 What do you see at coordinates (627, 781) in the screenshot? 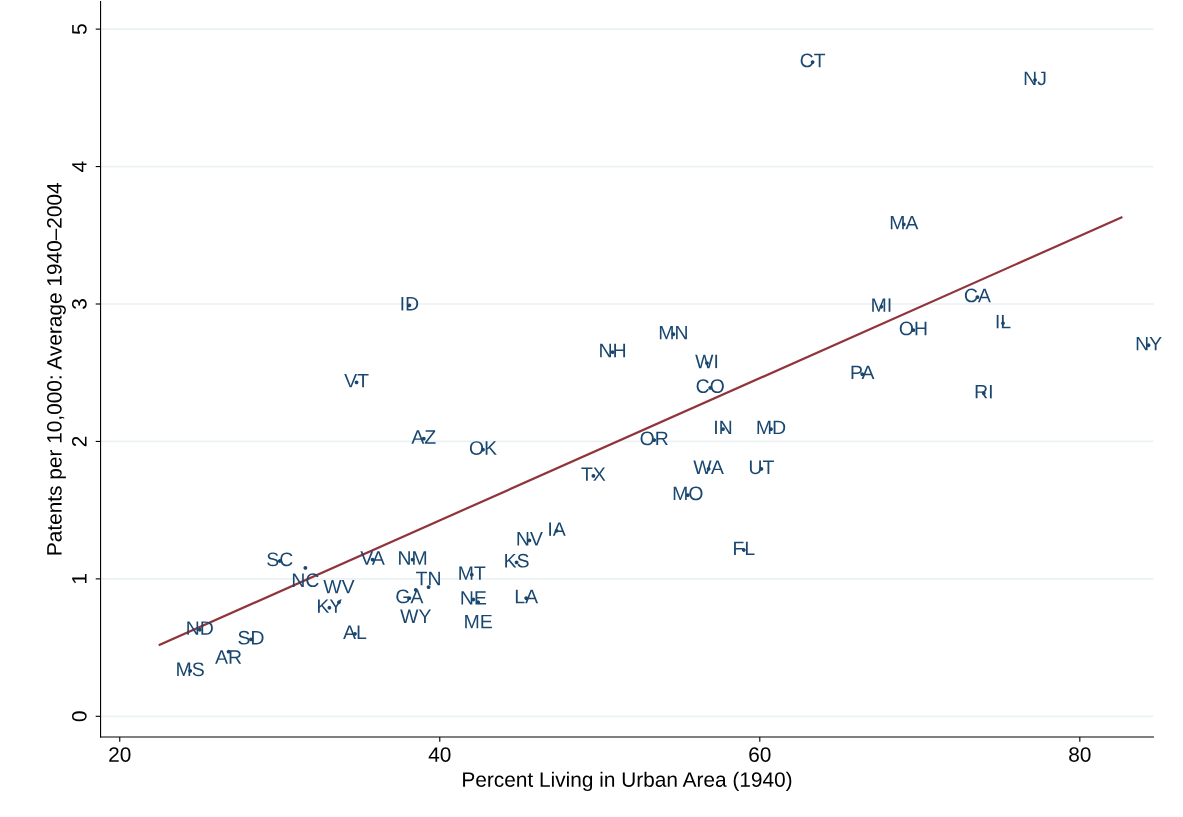
I see `x-axis-title: Percent Living in Urban Area (1940)` at bounding box center [627, 781].